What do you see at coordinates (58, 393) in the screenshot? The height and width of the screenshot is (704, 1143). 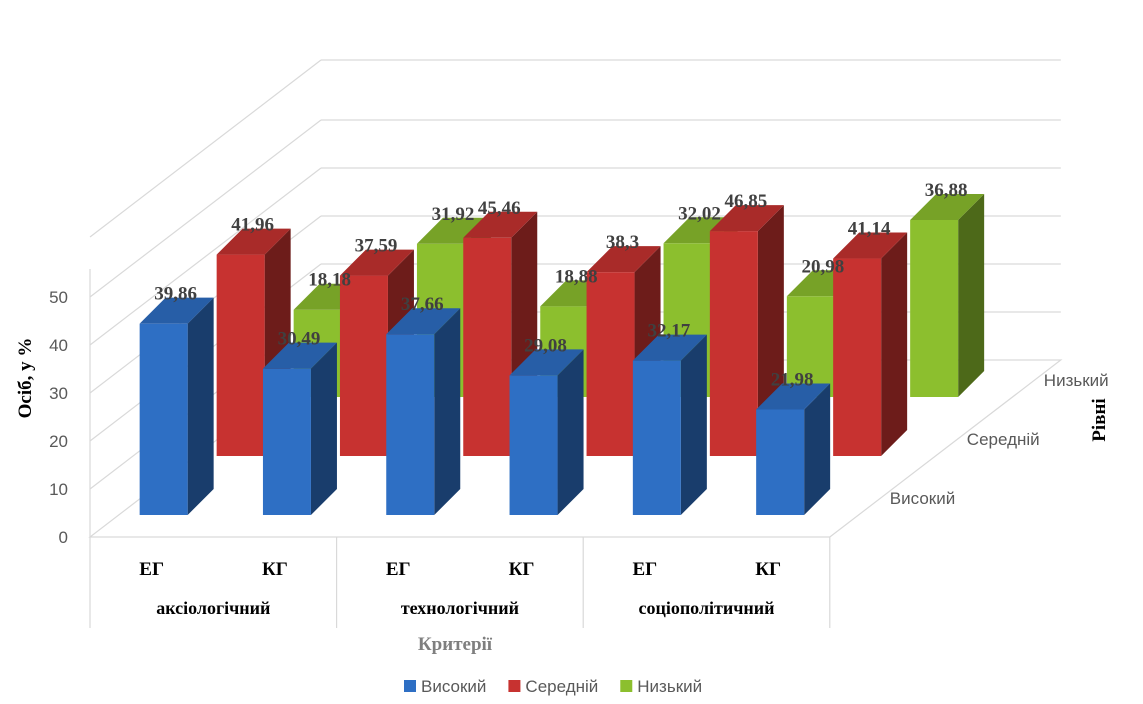 I see `y-tick-label: 30` at bounding box center [58, 393].